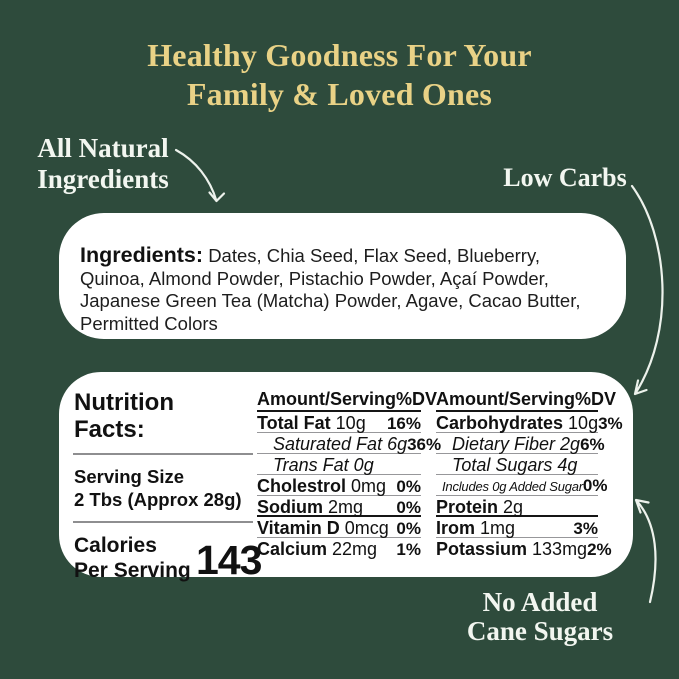 The height and width of the screenshot is (679, 679). I want to click on nutrition-row: Total Fat 10g 16%, so click(339, 422).